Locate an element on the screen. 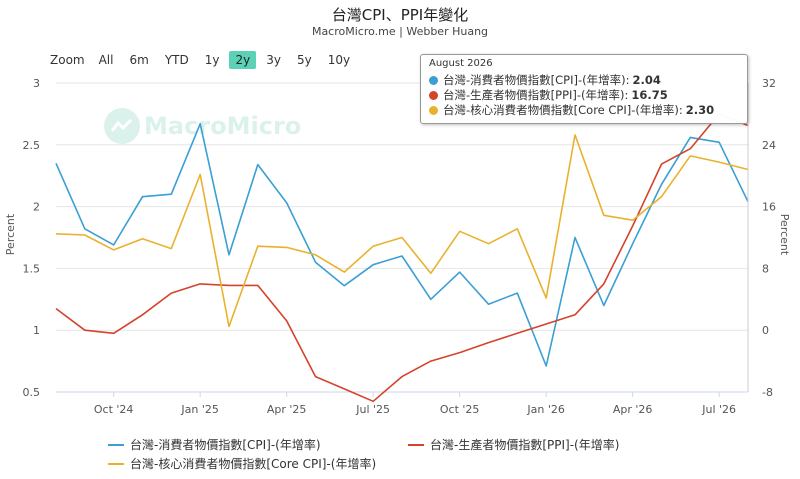  y-right-tick-label: 24 is located at coordinates (769, 145).